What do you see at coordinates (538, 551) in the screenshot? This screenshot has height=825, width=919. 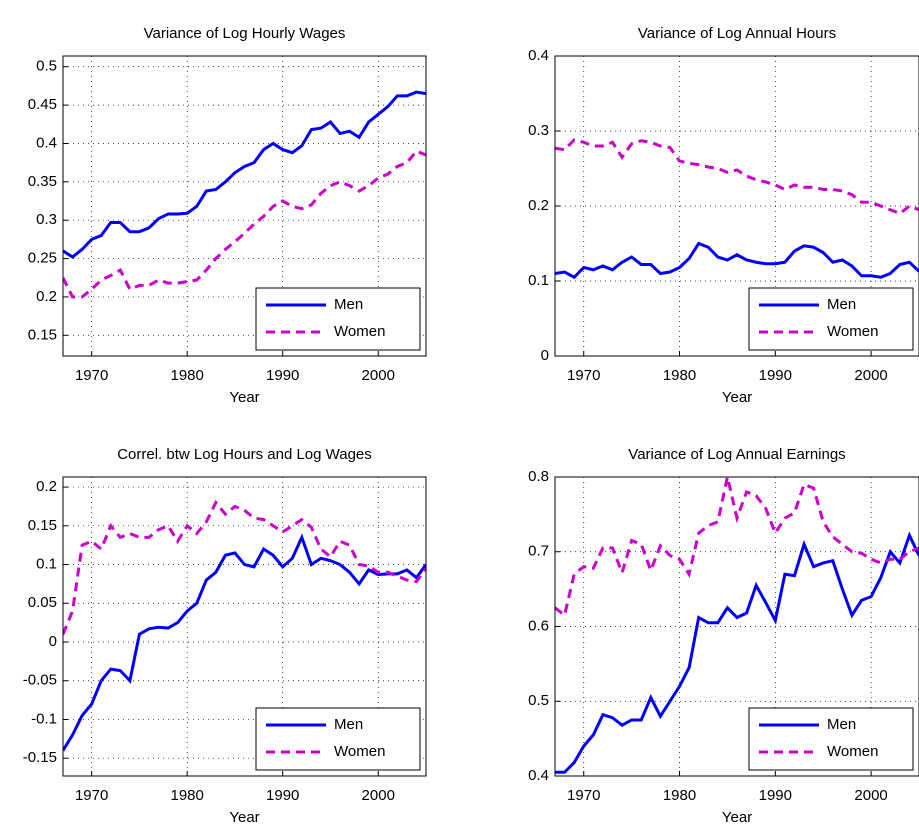 I see `y-tick-label: 0.7` at bounding box center [538, 551].